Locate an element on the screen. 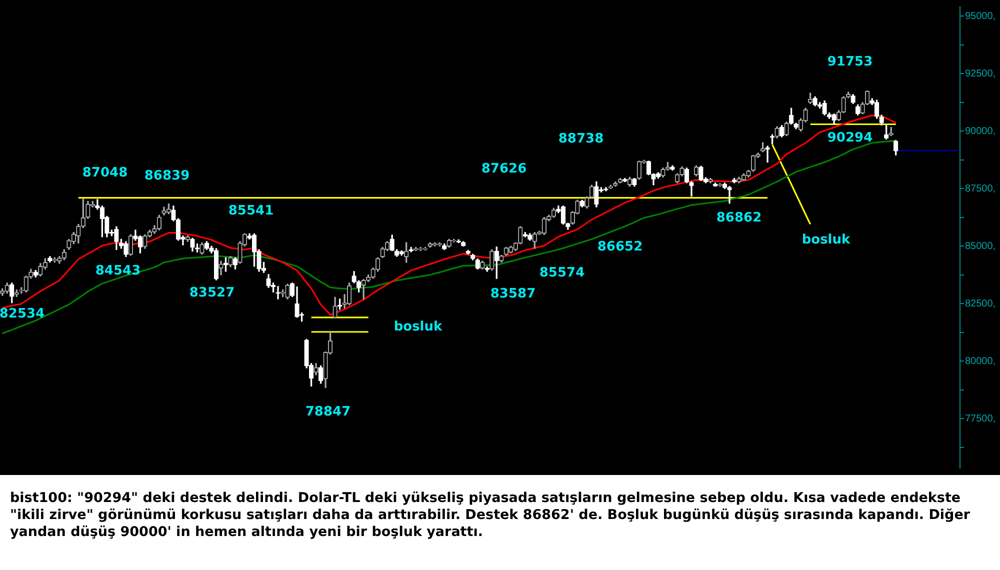  annotation: 78847 is located at coordinates (328, 412).